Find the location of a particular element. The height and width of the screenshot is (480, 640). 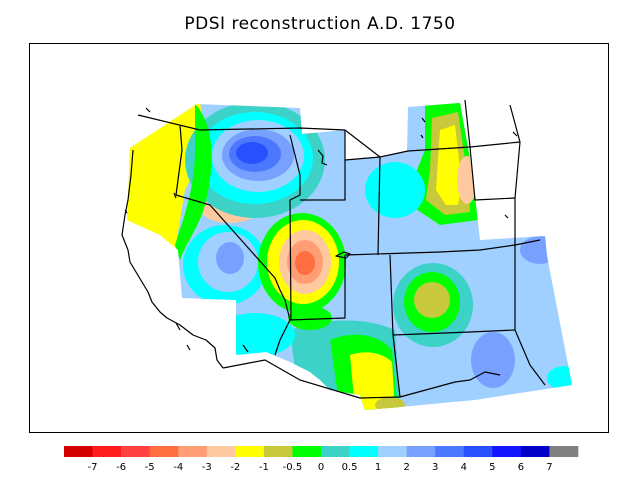

great-salt-lake is located at coordinates (343, 255).